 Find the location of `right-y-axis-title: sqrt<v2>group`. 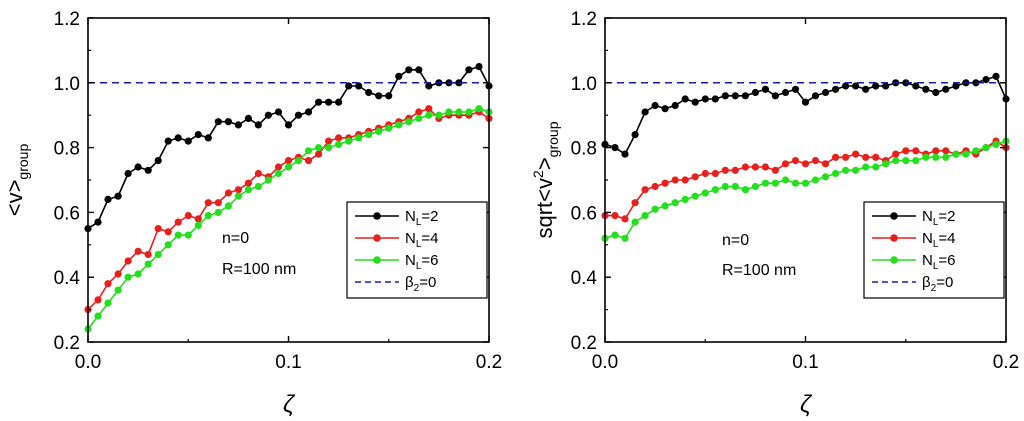

right-y-axis-title: sqrt<v2>group is located at coordinates (545, 179).